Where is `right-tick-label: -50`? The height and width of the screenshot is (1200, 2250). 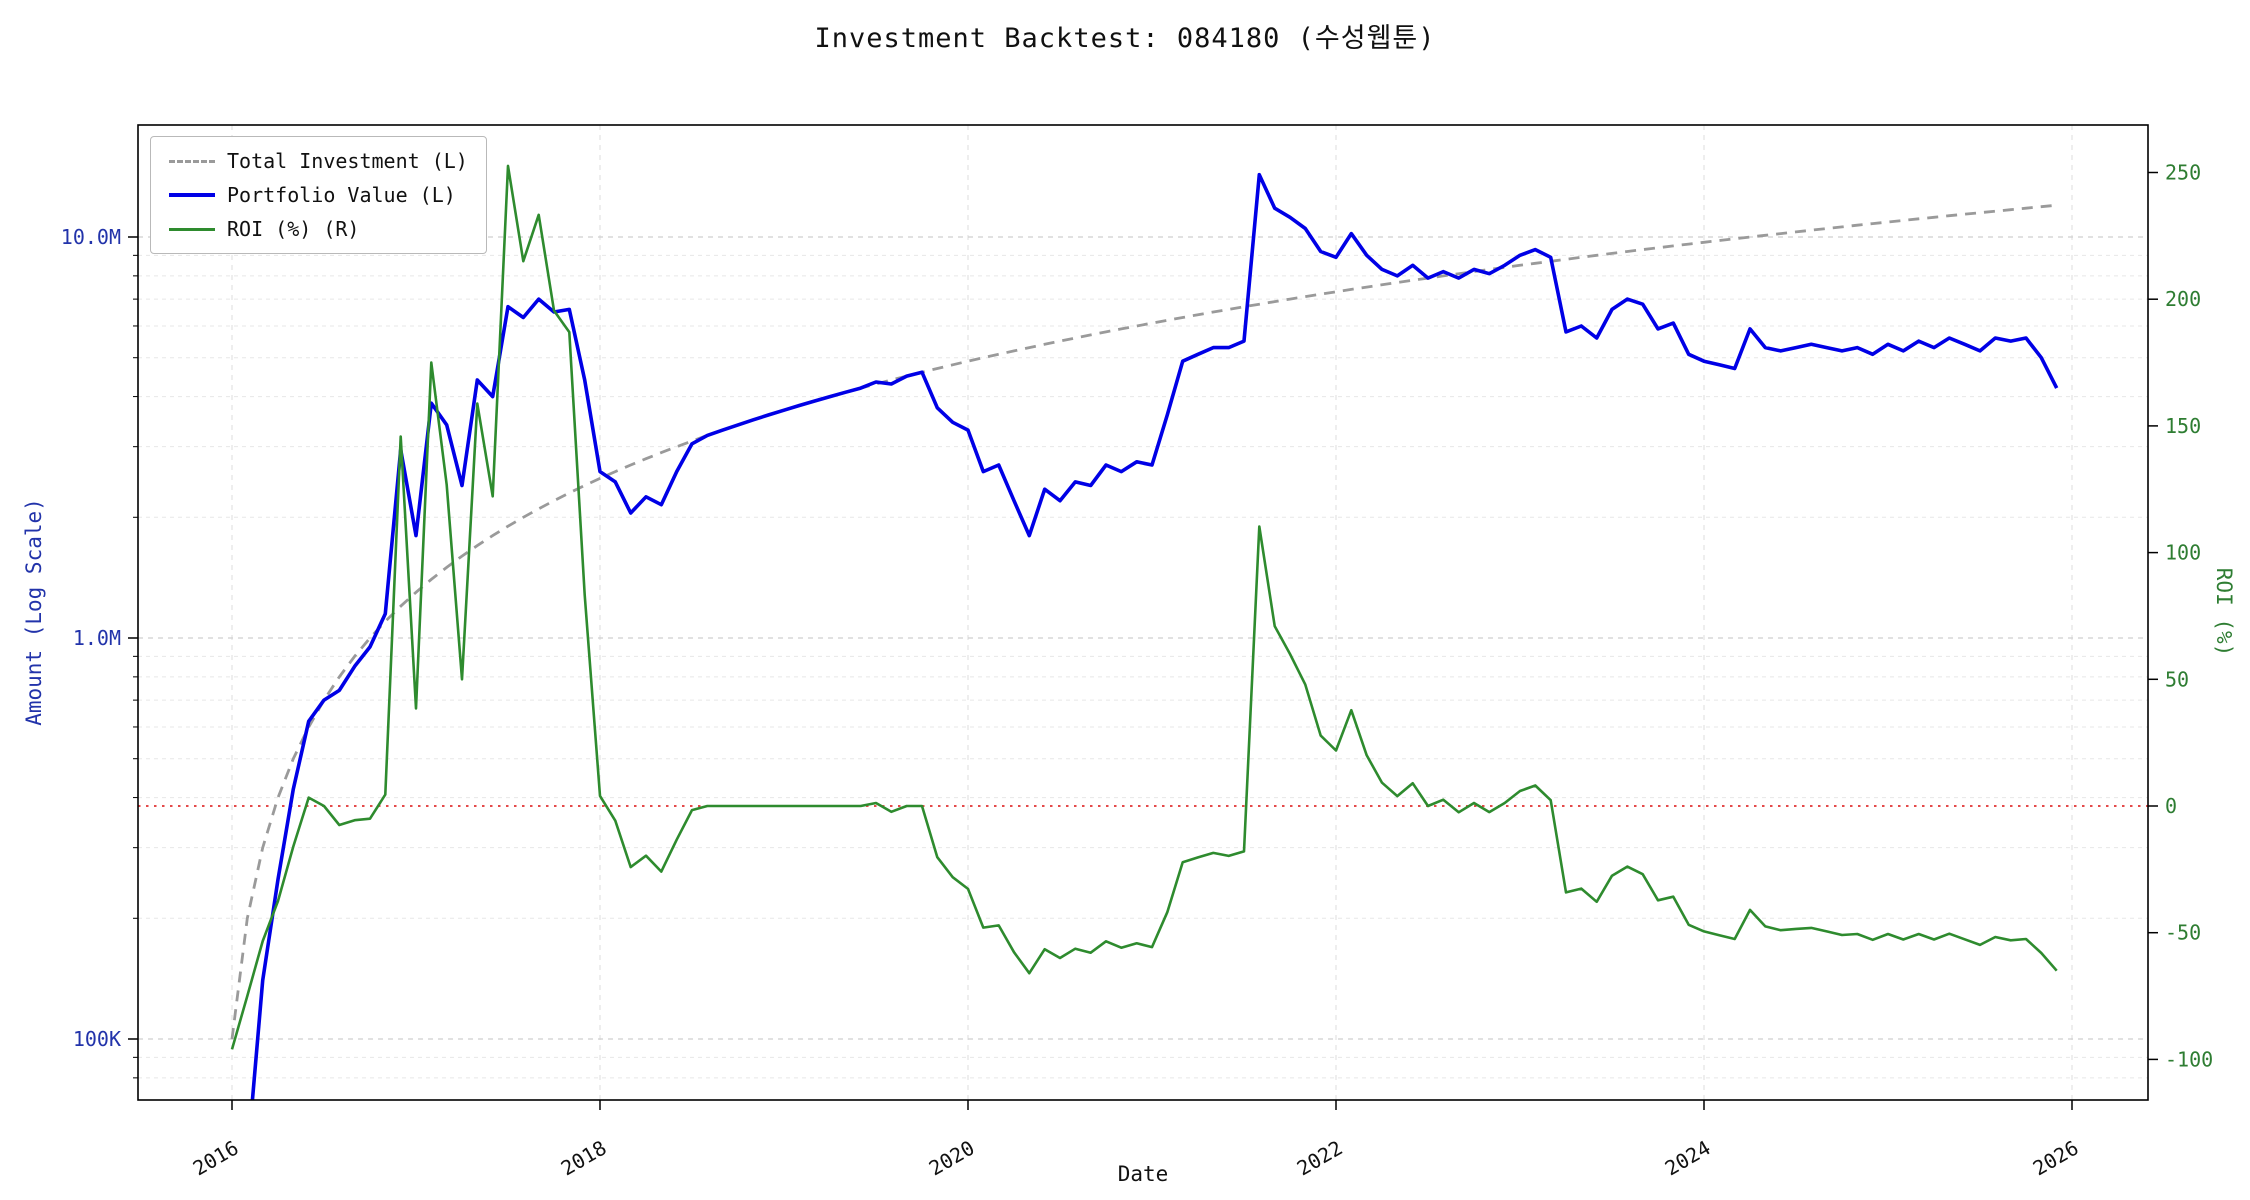
right-tick-label: -50 is located at coordinates (2183, 933).